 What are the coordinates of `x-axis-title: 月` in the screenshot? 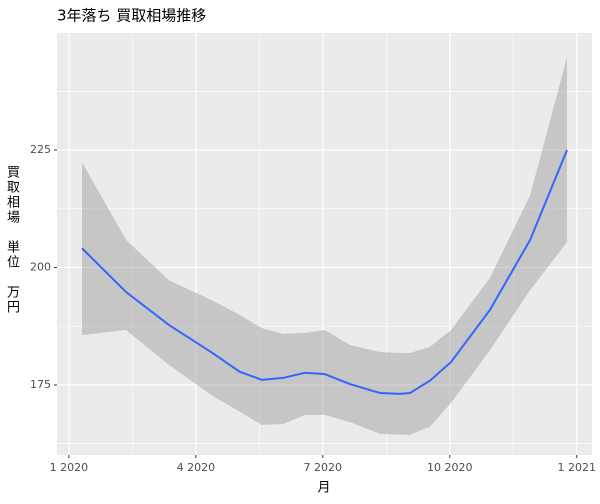 It's located at (323, 488).